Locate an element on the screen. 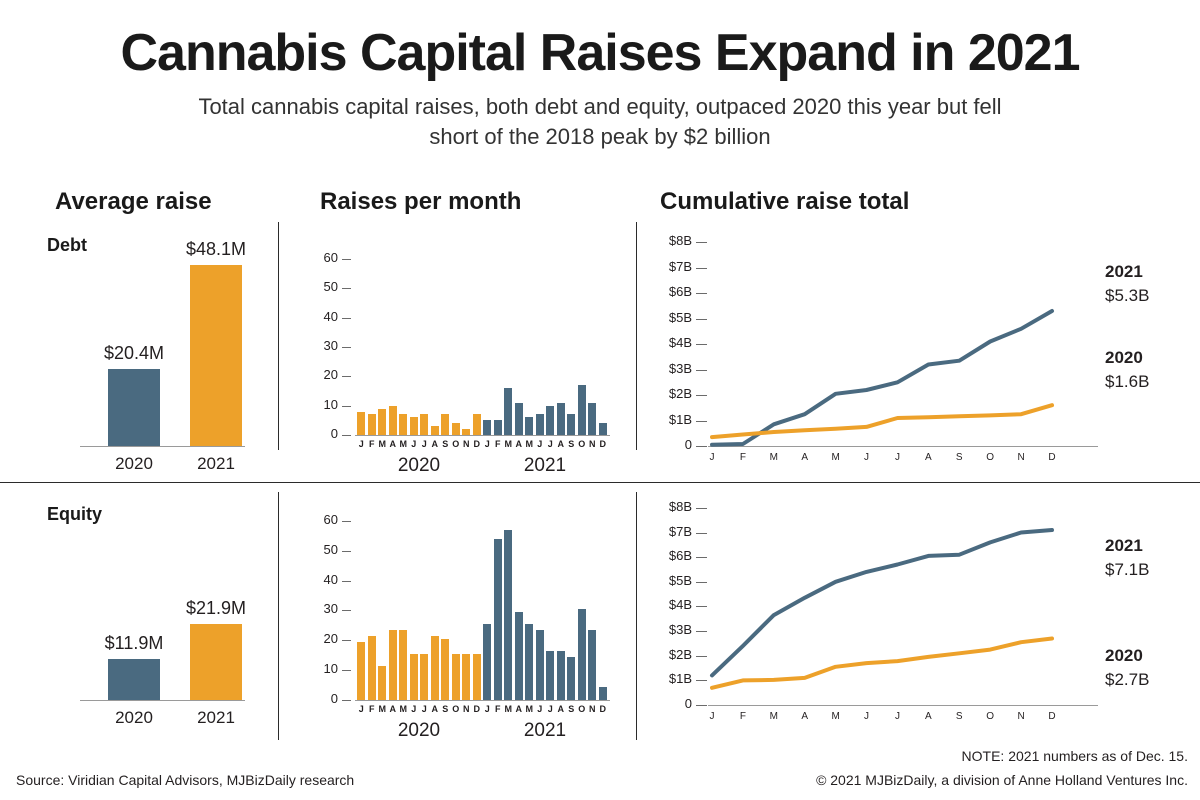 The width and height of the screenshot is (1200, 800). bar-category-label-2021: 2021 is located at coordinates (216, 717).